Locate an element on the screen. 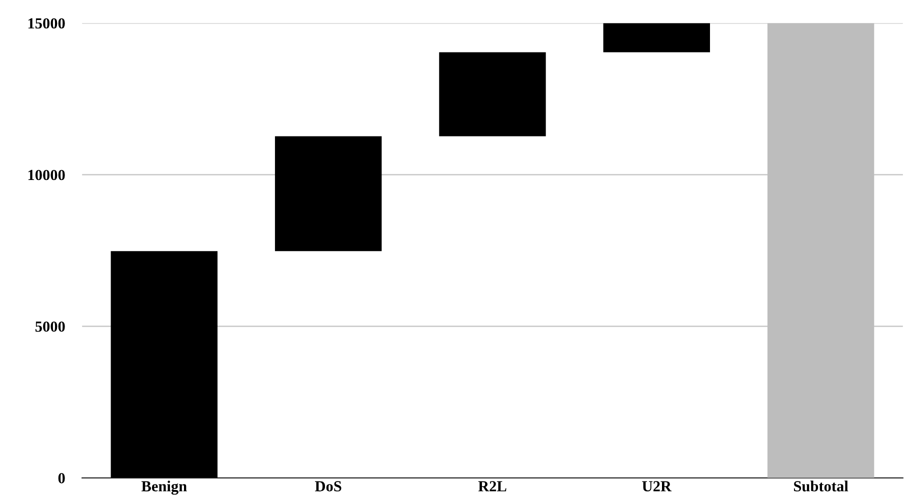 This screenshot has height=502, width=912. x-tick-label: Subtotal is located at coordinates (821, 486).